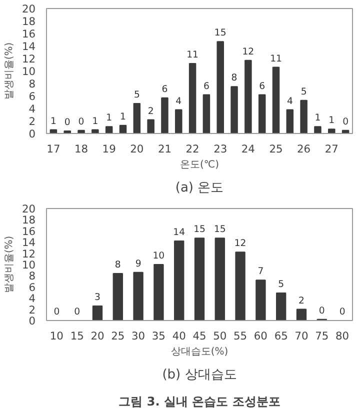 The height and width of the screenshot is (413, 360). Describe the element at coordinates (81, 149) in the screenshot. I see `x-tick-label: 18` at that location.